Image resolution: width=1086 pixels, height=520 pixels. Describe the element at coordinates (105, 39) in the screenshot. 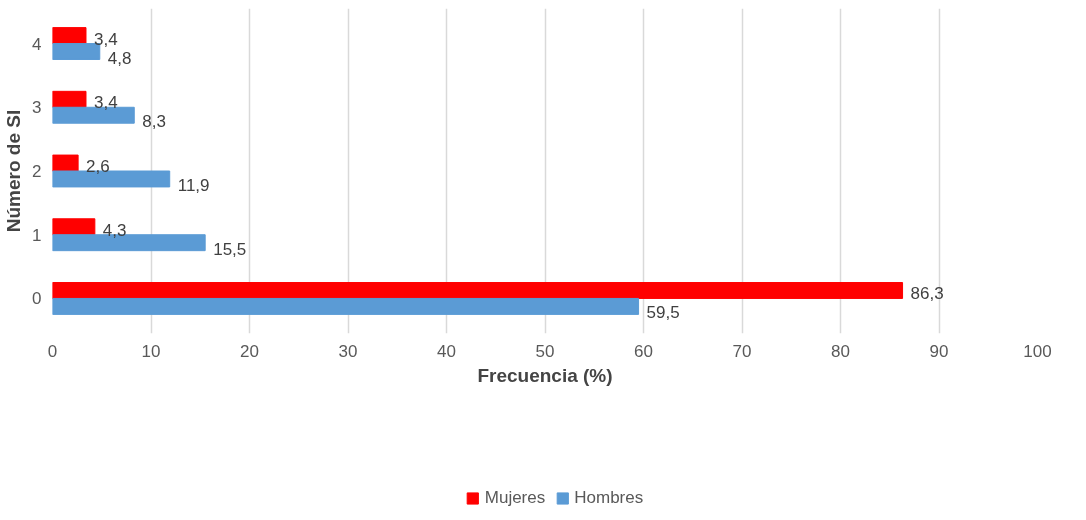

I see `data-label: 3,4` at that location.